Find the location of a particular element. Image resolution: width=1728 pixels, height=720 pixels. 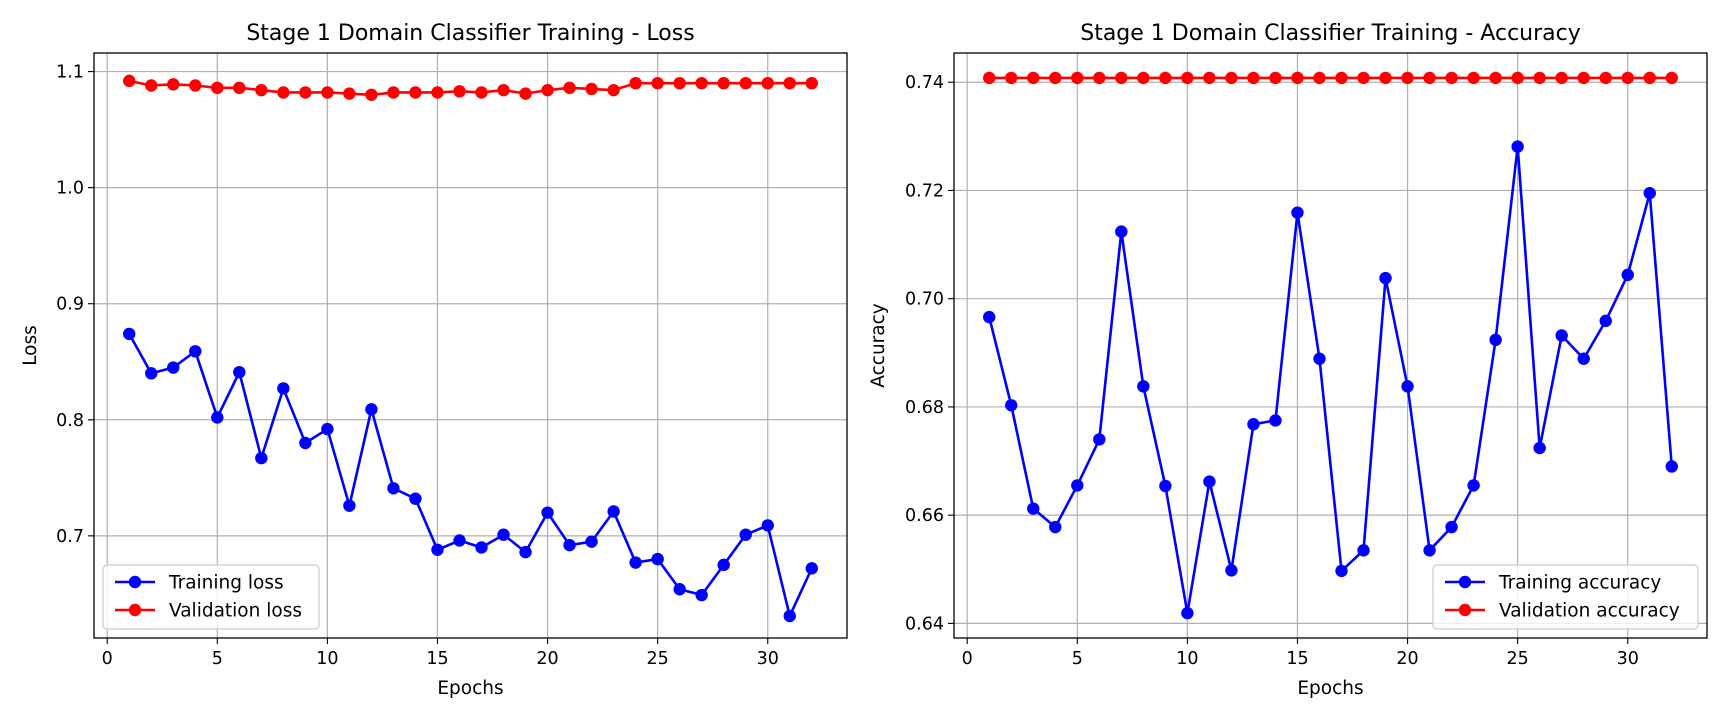

loss-y-axis-label: Loss is located at coordinates (30, 345).